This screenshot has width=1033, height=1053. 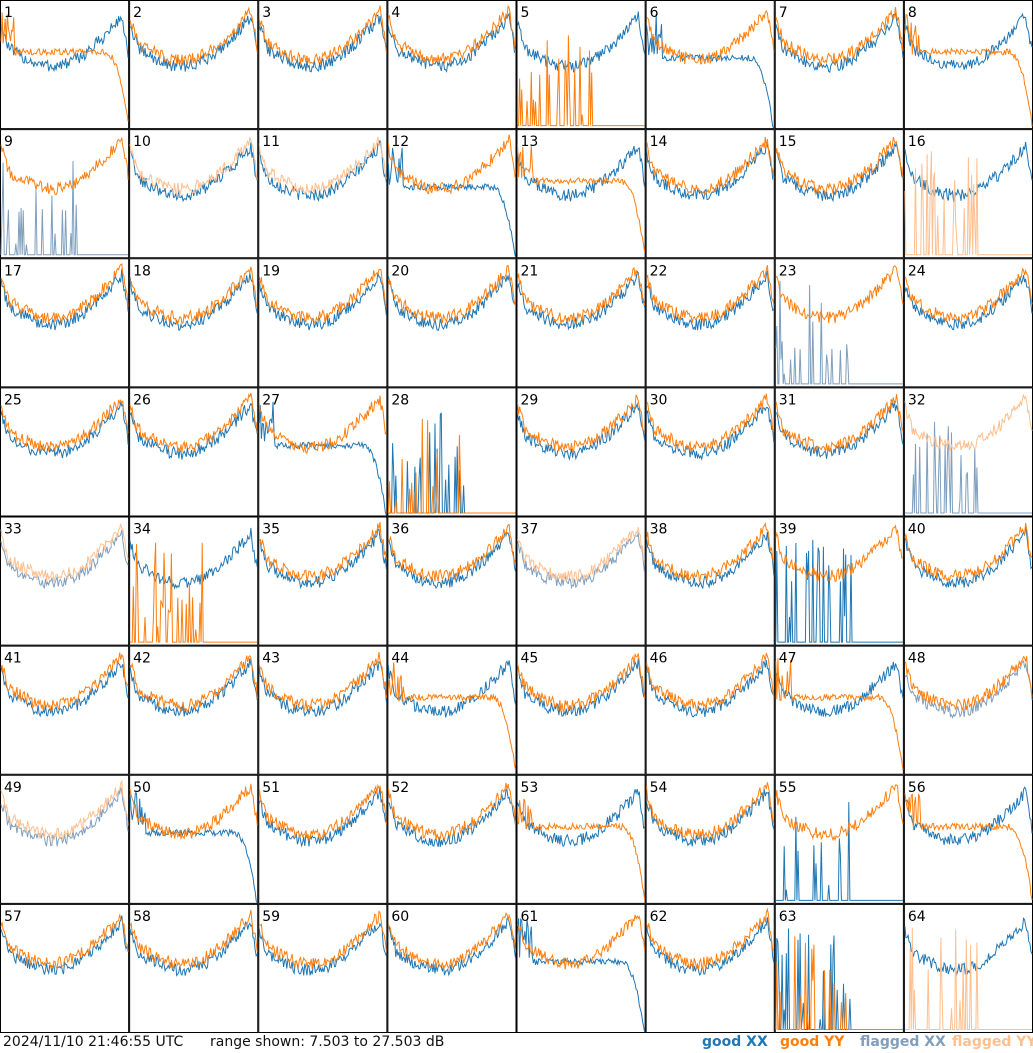 I want to click on panel-48: 48, so click(x=968, y=710).